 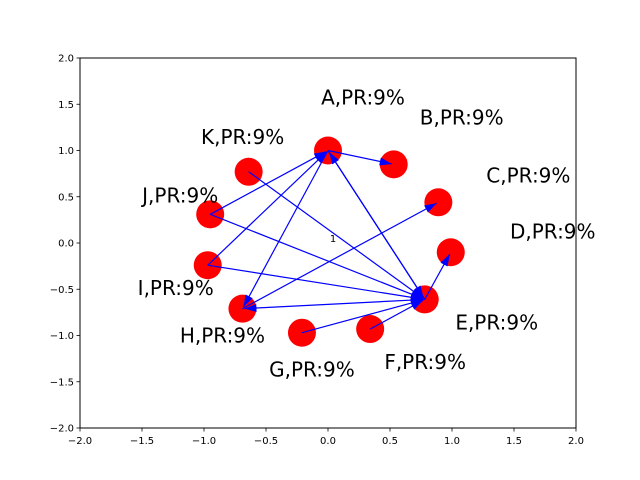 I want to click on x-axis: −2.0 −1.5 −1.0 −0.5 0.0 0.5 1.0 1.5 2.0, so click(x=326, y=437).